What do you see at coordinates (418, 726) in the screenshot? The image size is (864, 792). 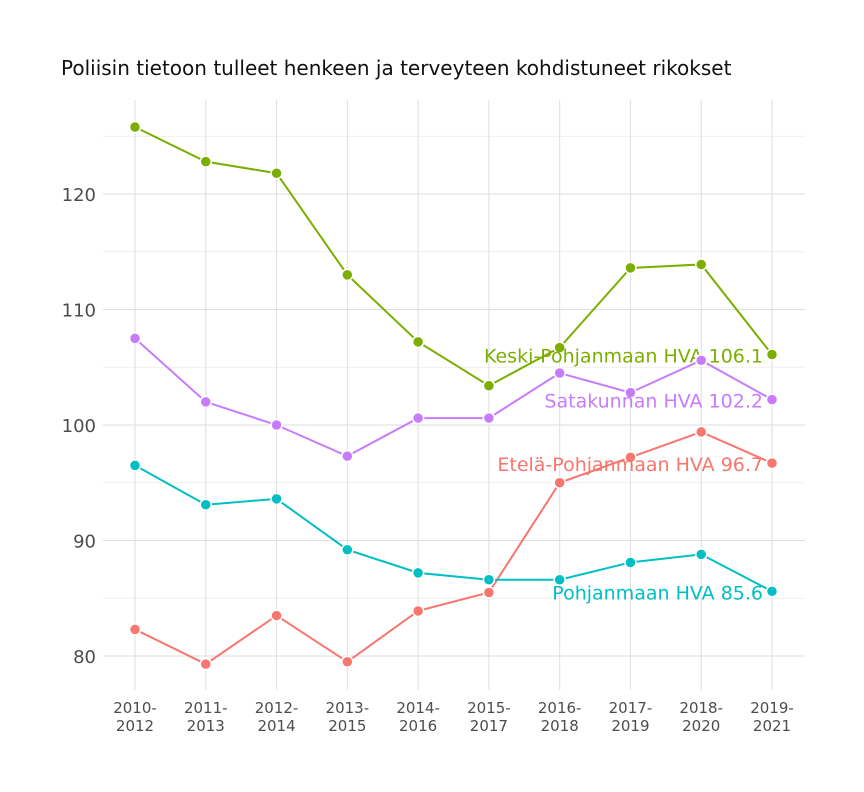 I see `x-tick-label: 2016` at bounding box center [418, 726].